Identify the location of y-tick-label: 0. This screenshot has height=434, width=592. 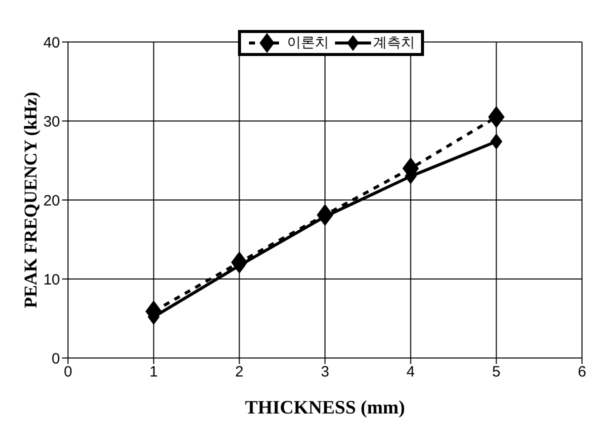
(56, 359).